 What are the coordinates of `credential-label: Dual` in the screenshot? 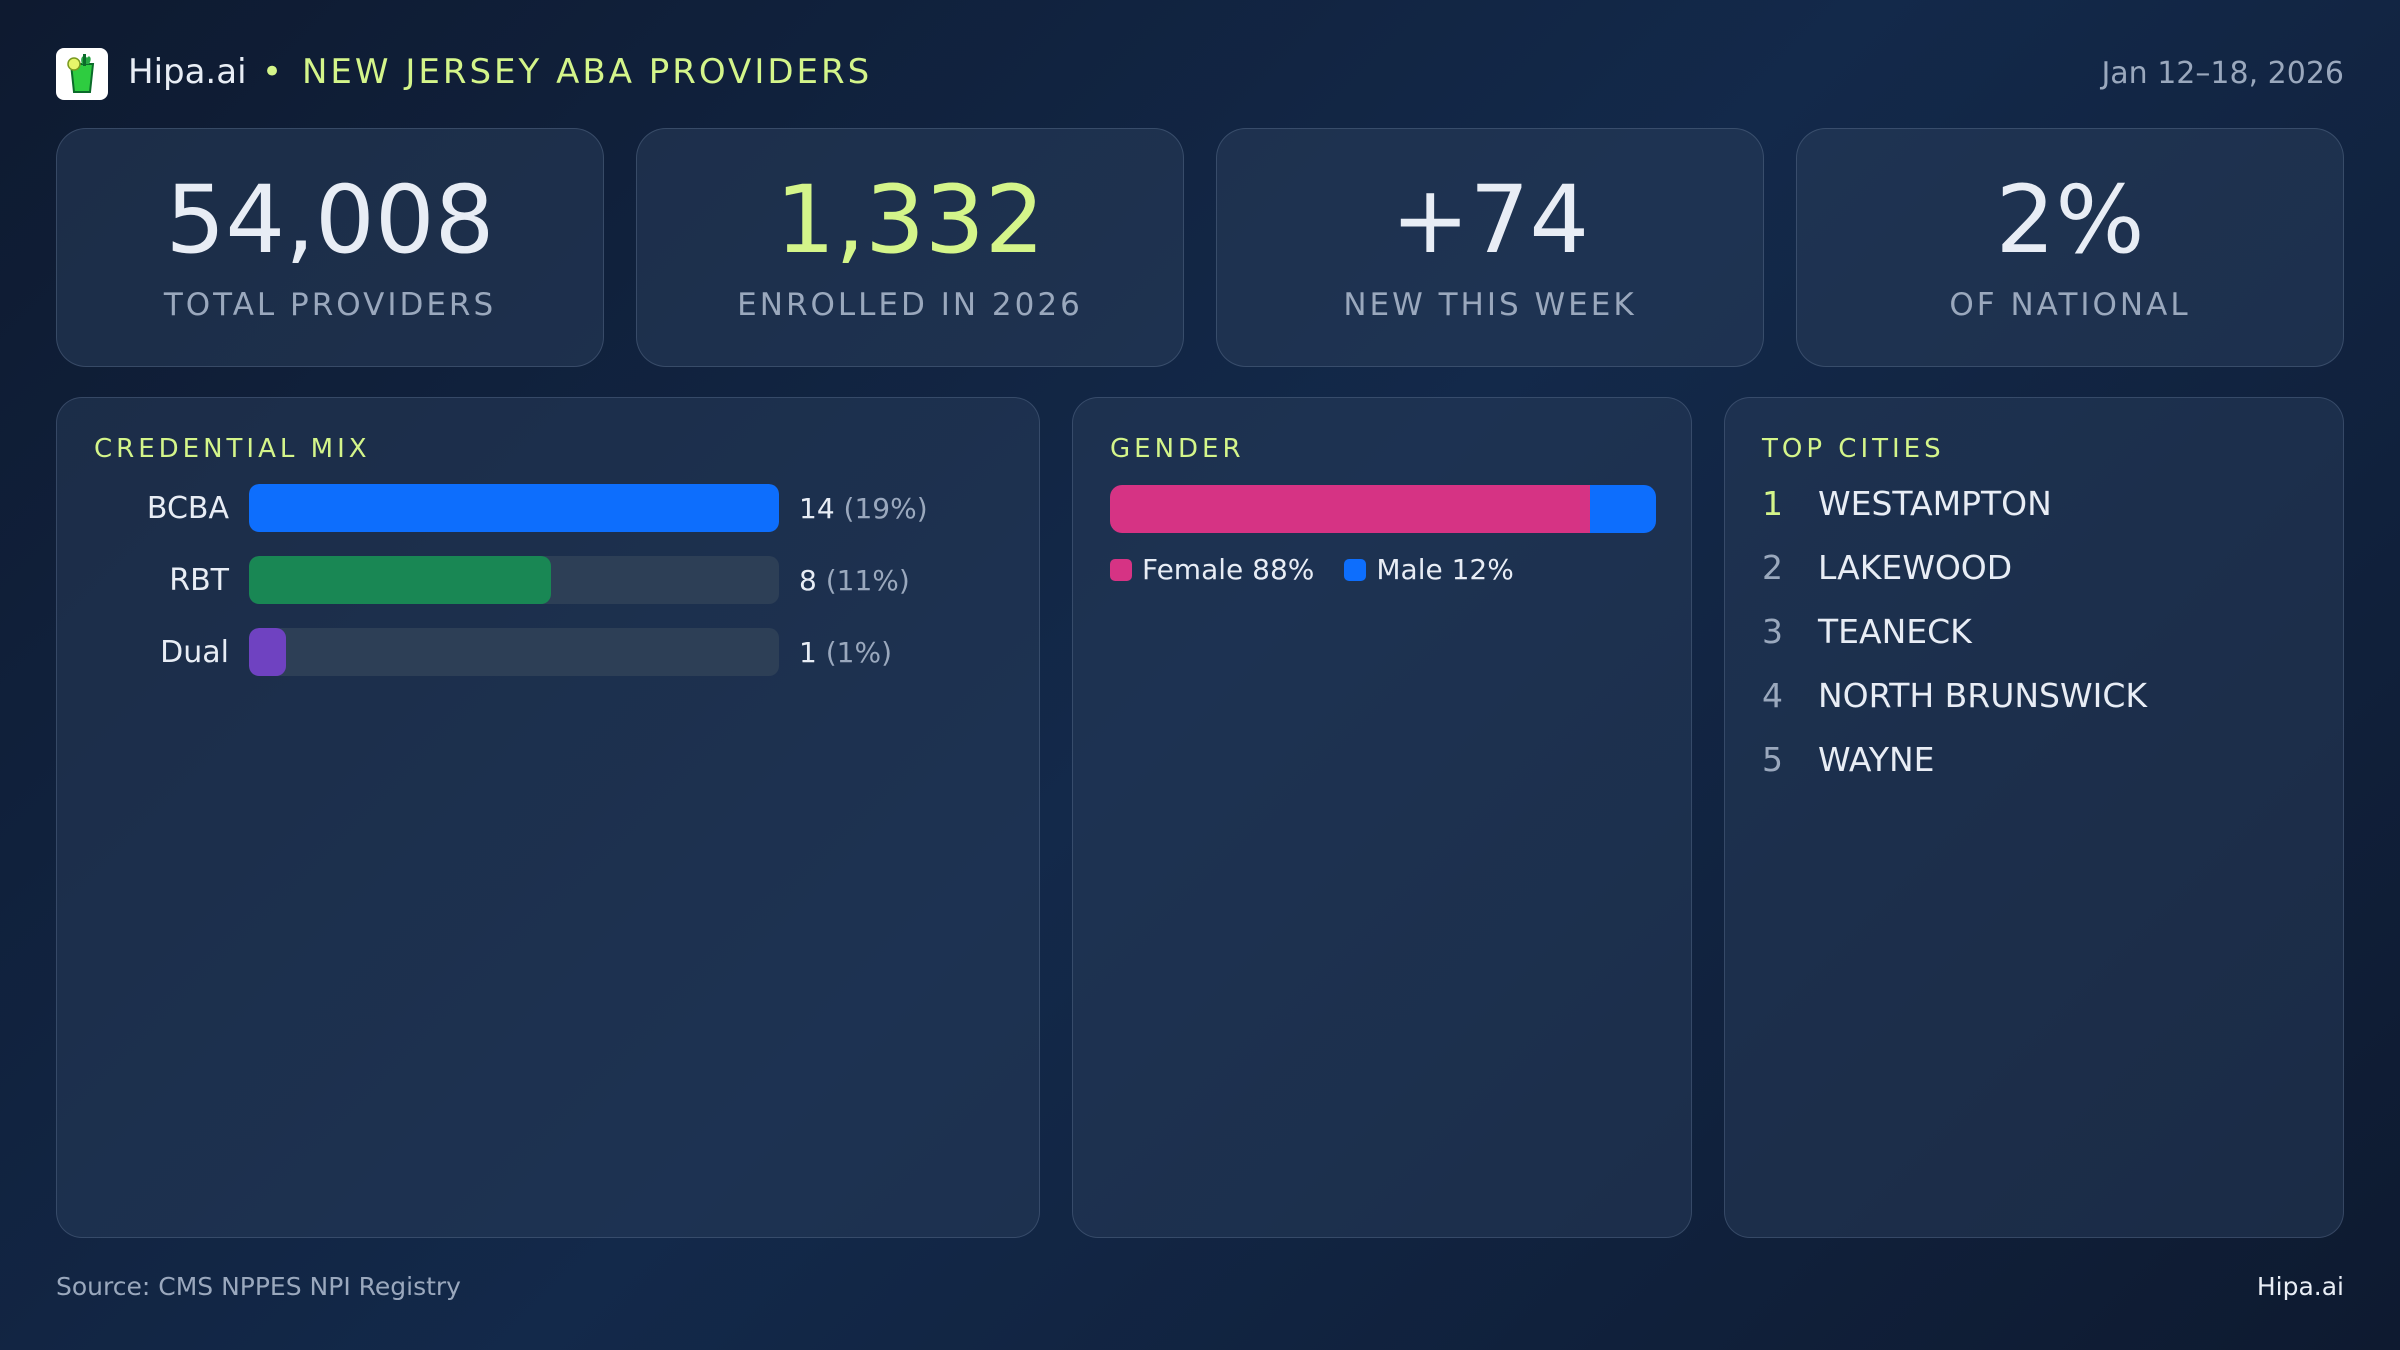 It's located at (194, 652).